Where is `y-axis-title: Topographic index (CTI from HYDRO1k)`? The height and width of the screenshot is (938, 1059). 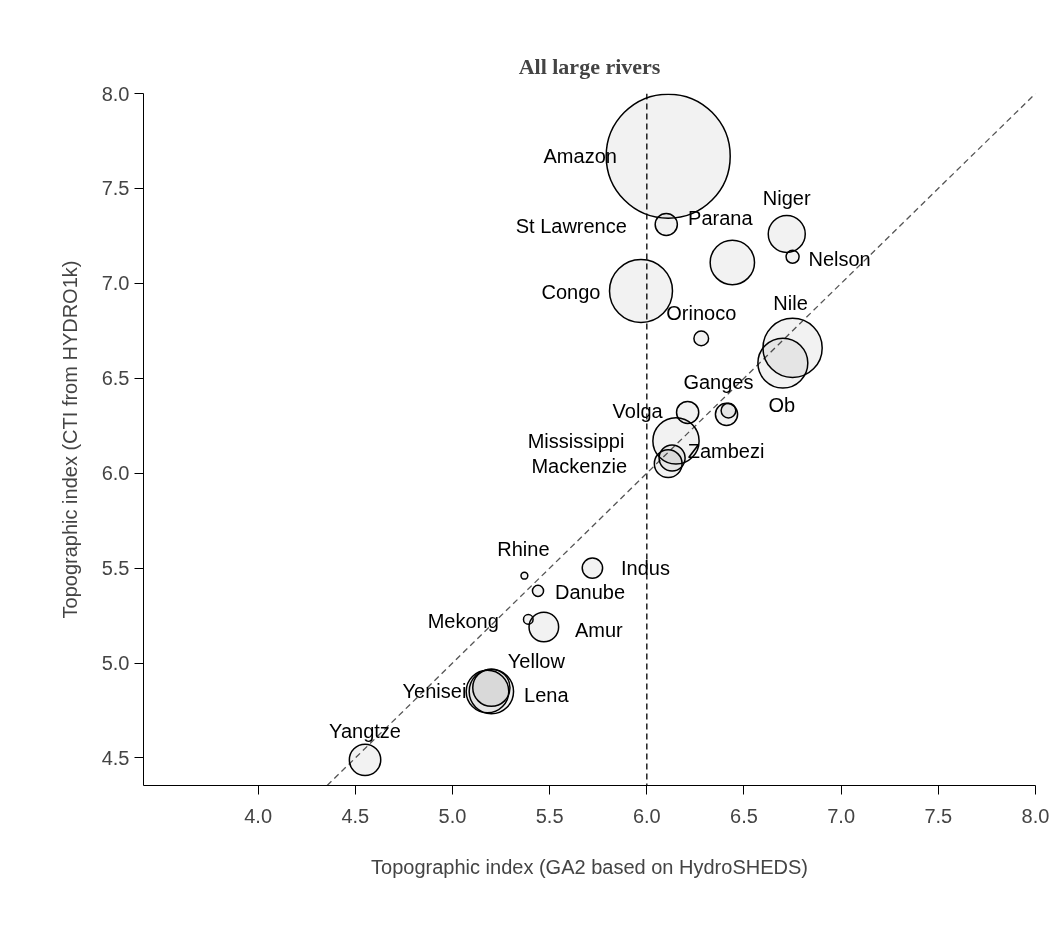
y-axis-title: Topographic index (CTI from HYDRO1k) is located at coordinates (69, 439).